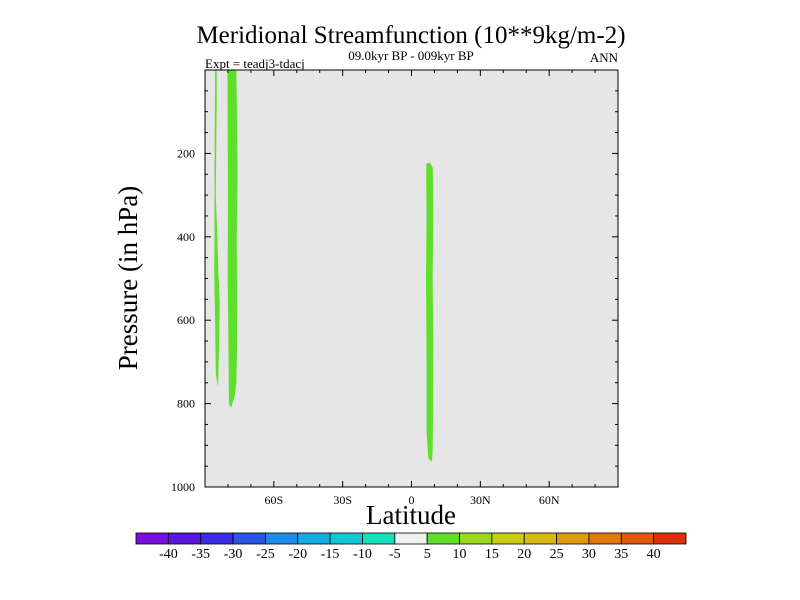 The image size is (800, 600). Describe the element at coordinates (297, 554) in the screenshot. I see `colorbar-label: -20` at that location.